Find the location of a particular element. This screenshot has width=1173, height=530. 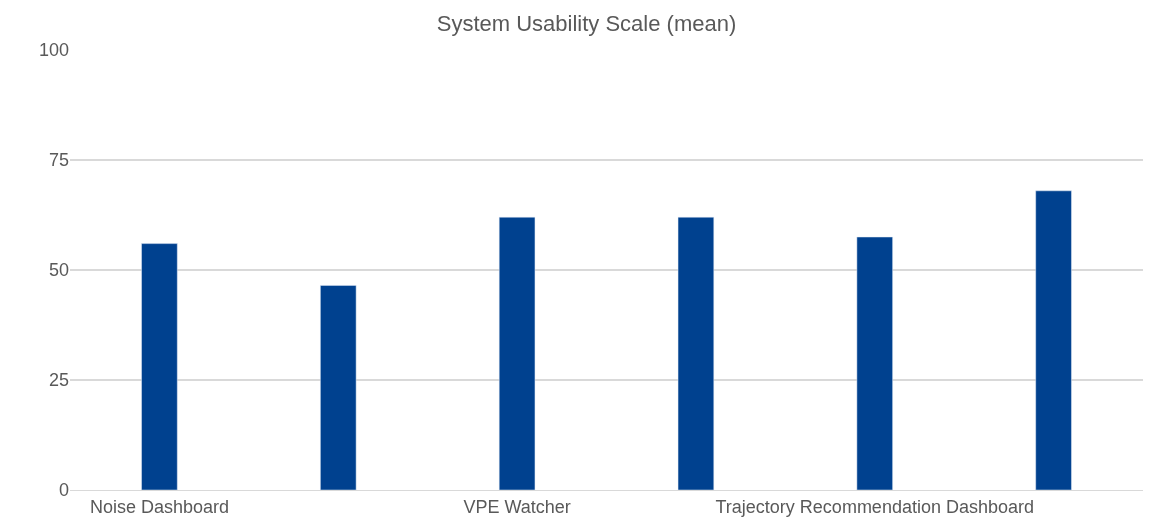

y-tick-label: 0 is located at coordinates (63, 490).